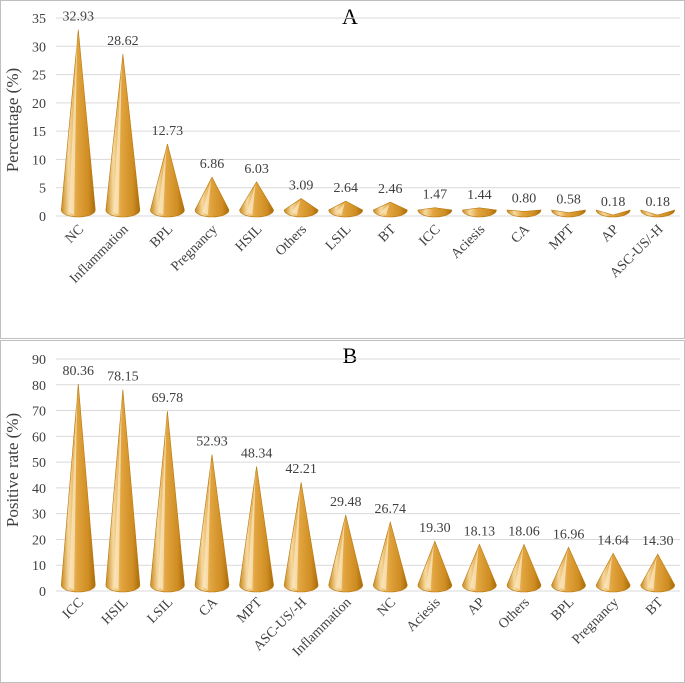 This screenshot has height=683, width=685. I want to click on data-label: 14.30, so click(658, 541).